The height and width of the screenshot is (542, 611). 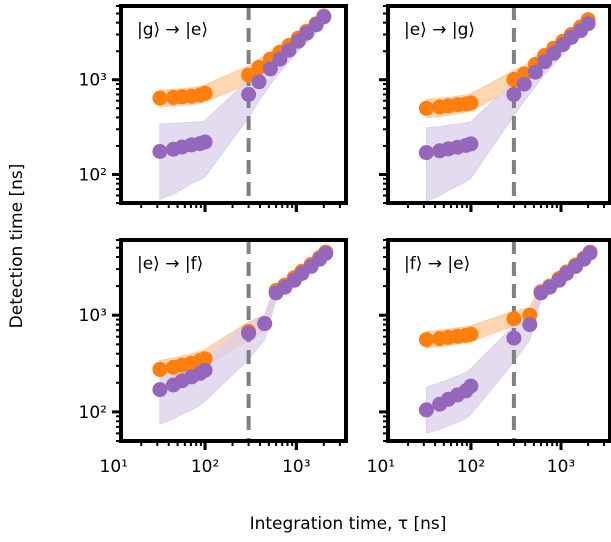 What do you see at coordinates (439, 30) in the screenshot?
I see `panel-title: |e⟩ → |g⟩` at bounding box center [439, 30].